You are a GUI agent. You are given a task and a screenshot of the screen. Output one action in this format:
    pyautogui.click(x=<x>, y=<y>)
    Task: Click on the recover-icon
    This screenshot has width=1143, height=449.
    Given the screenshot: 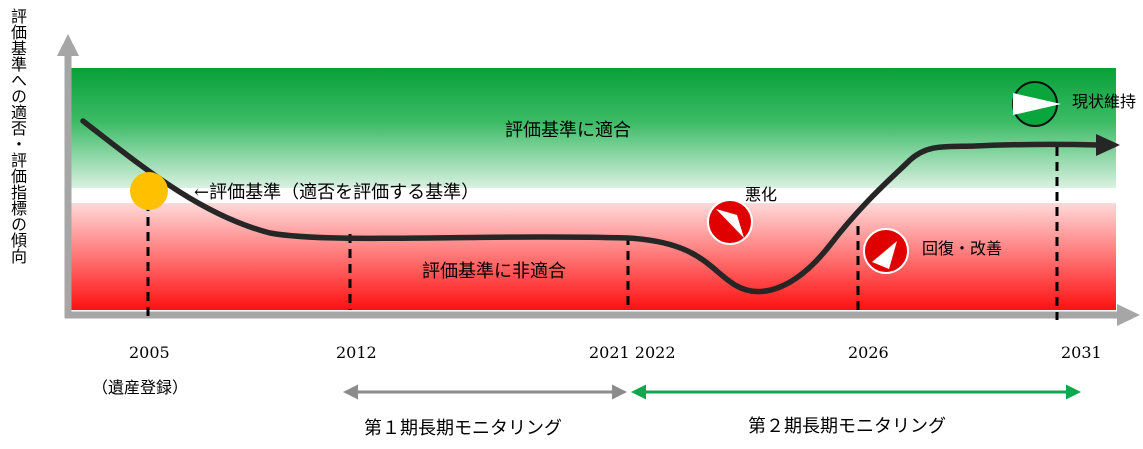 What is the action you would take?
    pyautogui.click(x=886, y=251)
    